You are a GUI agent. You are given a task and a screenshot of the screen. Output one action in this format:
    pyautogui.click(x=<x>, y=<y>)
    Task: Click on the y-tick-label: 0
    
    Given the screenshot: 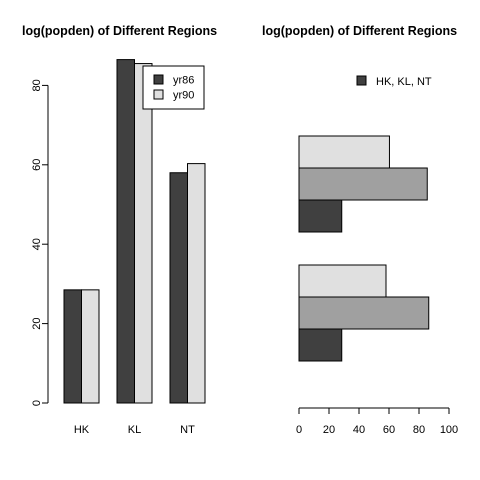 What is the action you would take?
    pyautogui.click(x=37, y=403)
    